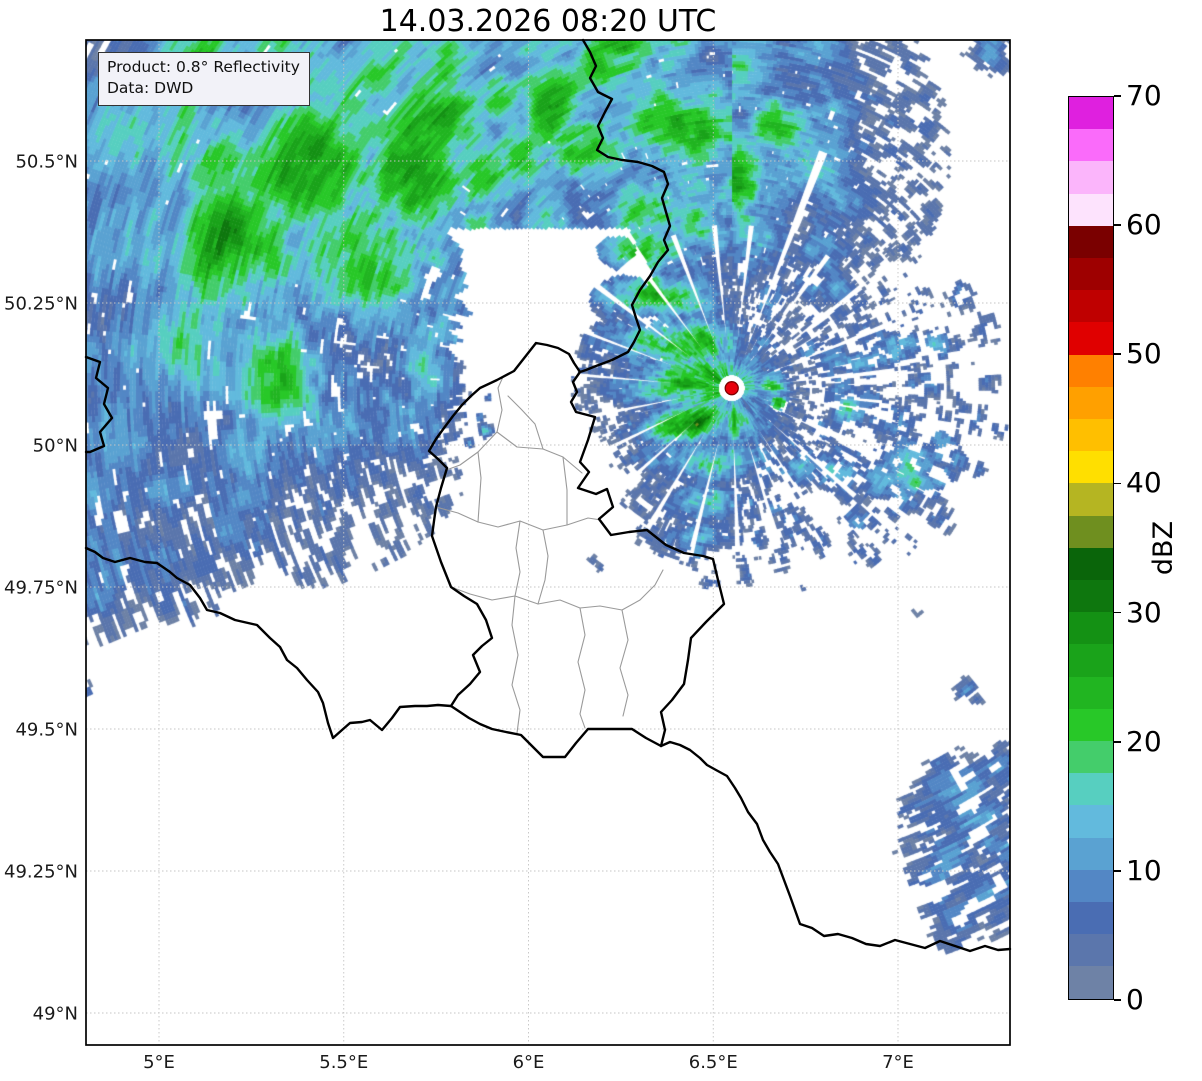 This screenshot has height=1081, width=1202. Describe the element at coordinates (1144, 741) in the screenshot. I see `colorbar-tick-label: 20` at that location.